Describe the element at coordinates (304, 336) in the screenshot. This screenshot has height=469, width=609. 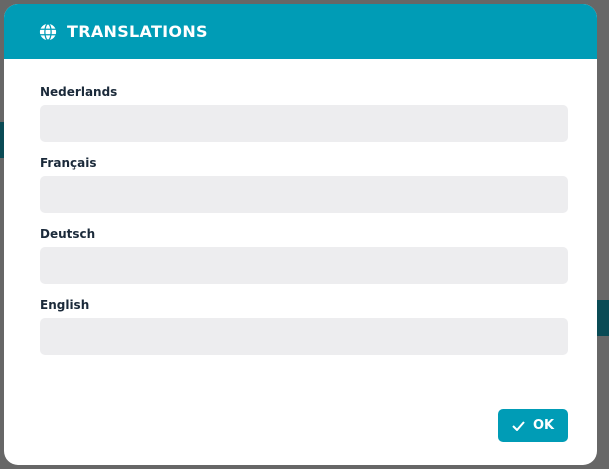
I see `english-input` at that location.